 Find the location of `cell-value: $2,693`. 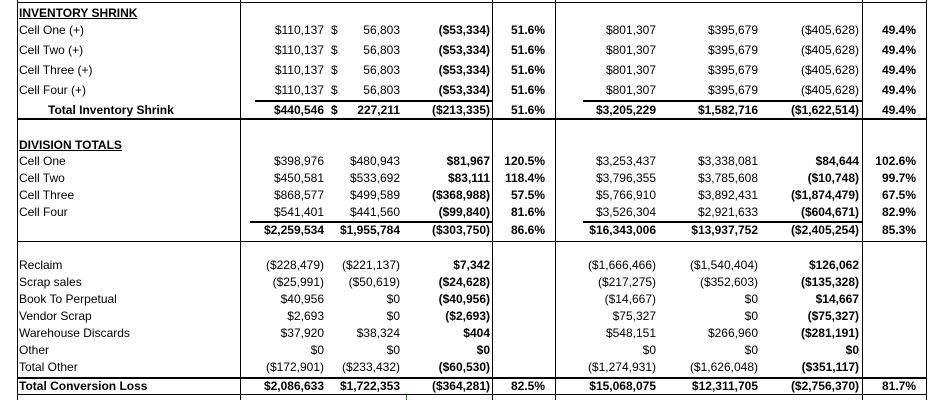

cell-value: $2,693 is located at coordinates (305, 316).